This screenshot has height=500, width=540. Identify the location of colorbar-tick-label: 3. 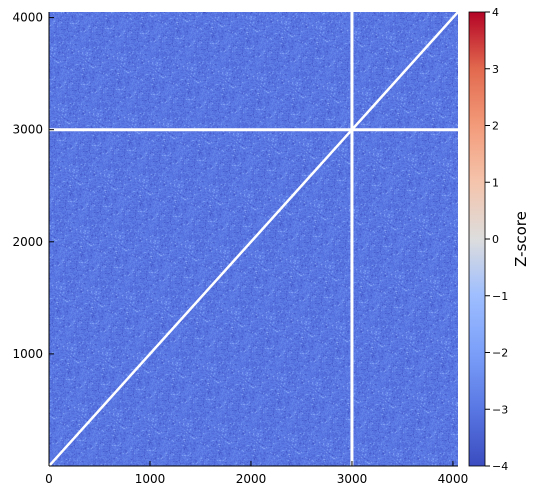
(495, 69).